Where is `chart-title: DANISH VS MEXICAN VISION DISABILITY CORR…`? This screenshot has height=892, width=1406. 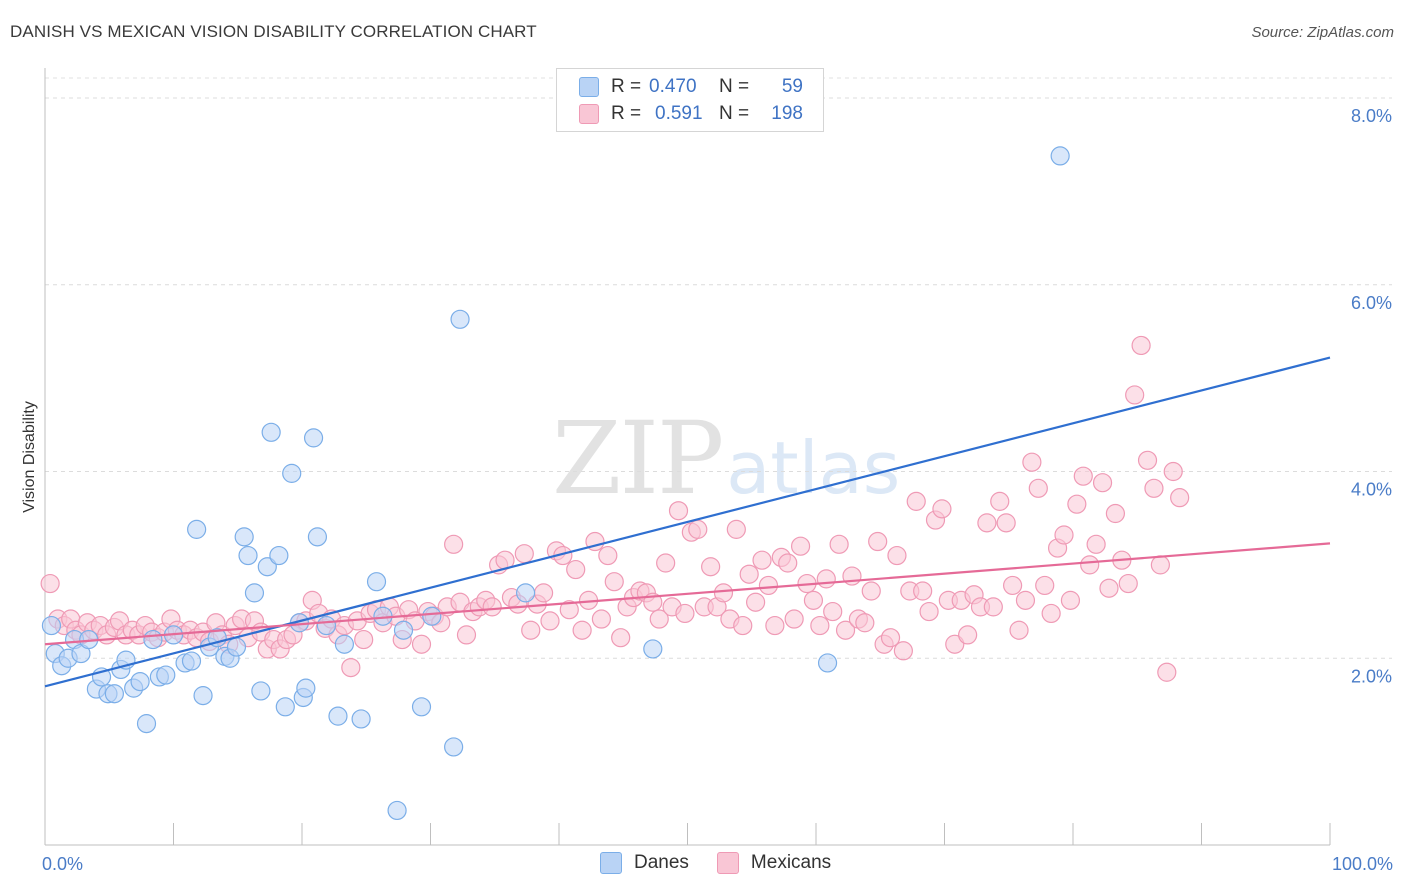
chart-title: DANISH VS MEXICAN VISION DISABILITY CORR… is located at coordinates (273, 31).